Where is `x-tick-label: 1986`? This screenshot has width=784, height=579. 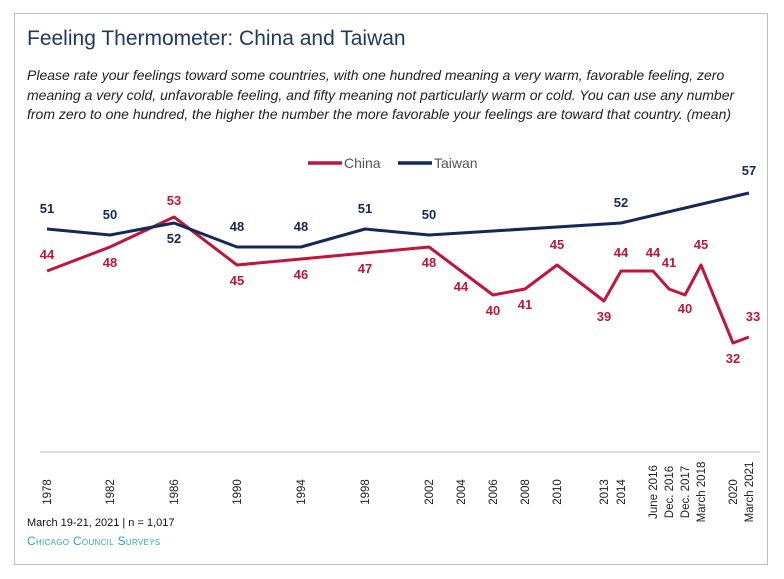
x-tick-label: 1986 is located at coordinates (175, 492).